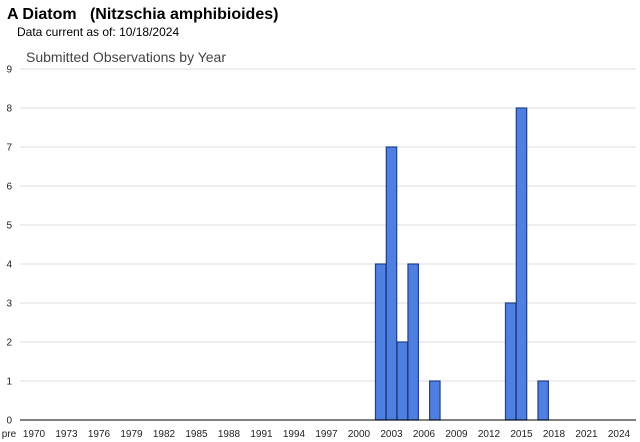  What do you see at coordinates (456, 434) in the screenshot?
I see `x-tick-label: 2009` at bounding box center [456, 434].